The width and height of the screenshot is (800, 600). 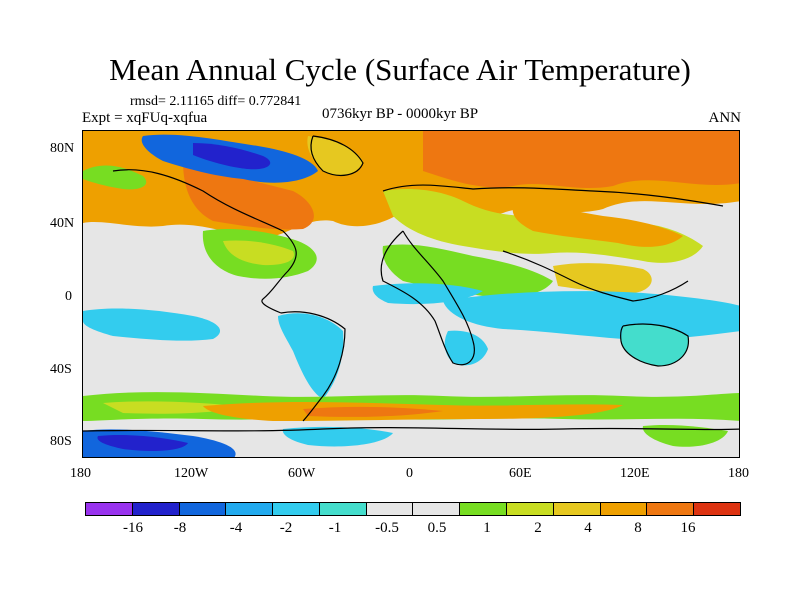 What do you see at coordinates (725, 118) in the screenshot?
I see `season-label: ANN` at bounding box center [725, 118].